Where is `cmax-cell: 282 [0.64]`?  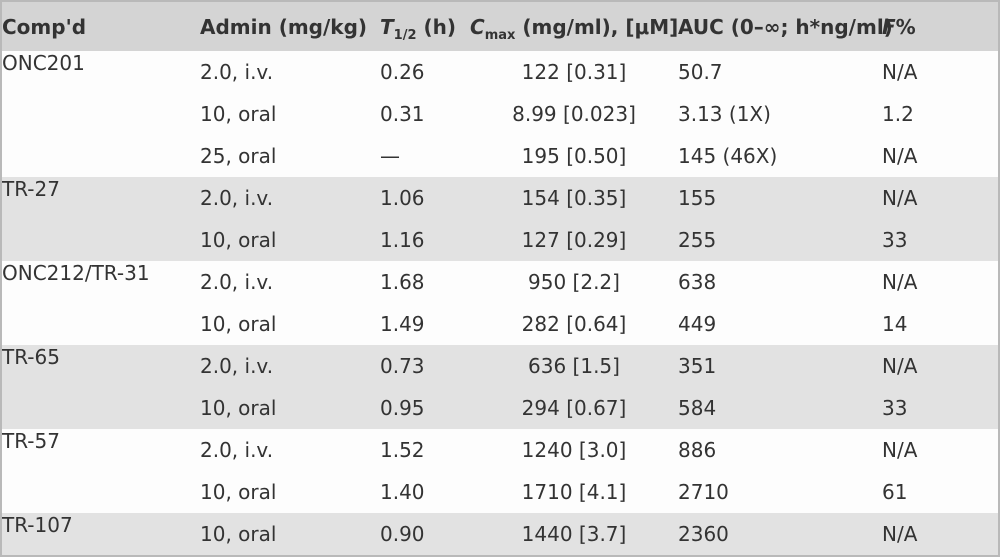 cmax-cell: 282 [0.64] is located at coordinates (574, 324).